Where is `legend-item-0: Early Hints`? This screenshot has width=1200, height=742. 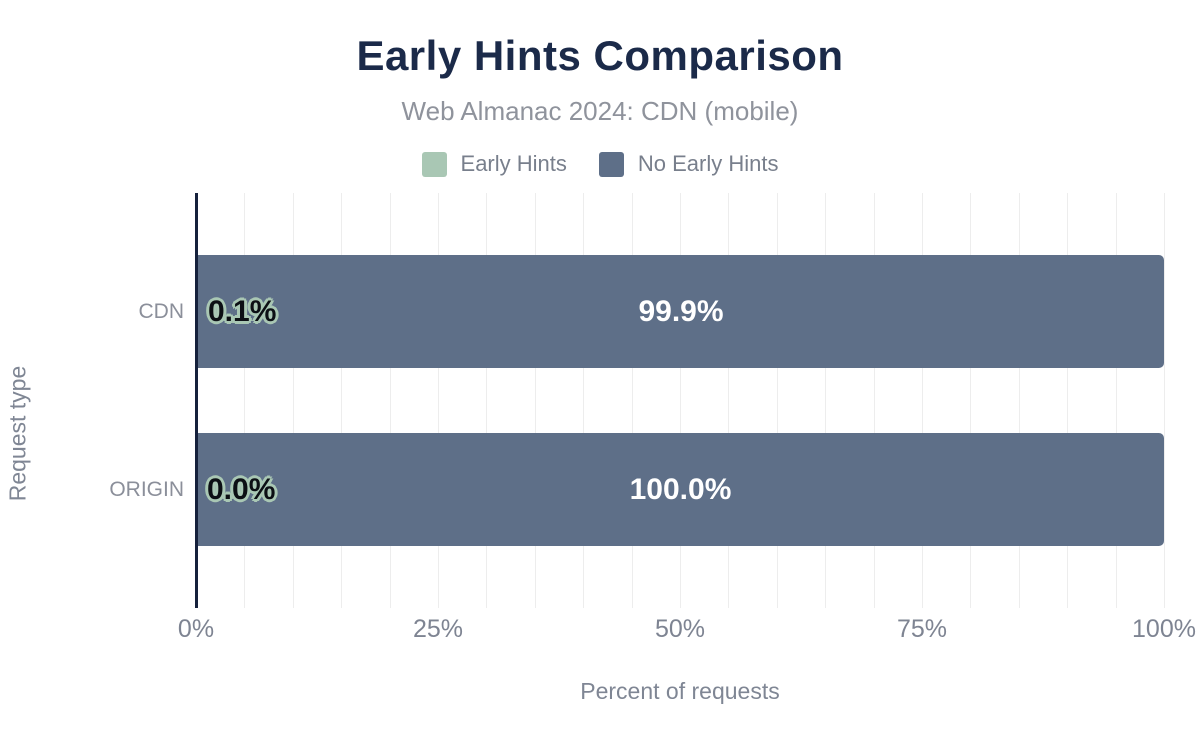 legend-item-0: Early Hints is located at coordinates (494, 164).